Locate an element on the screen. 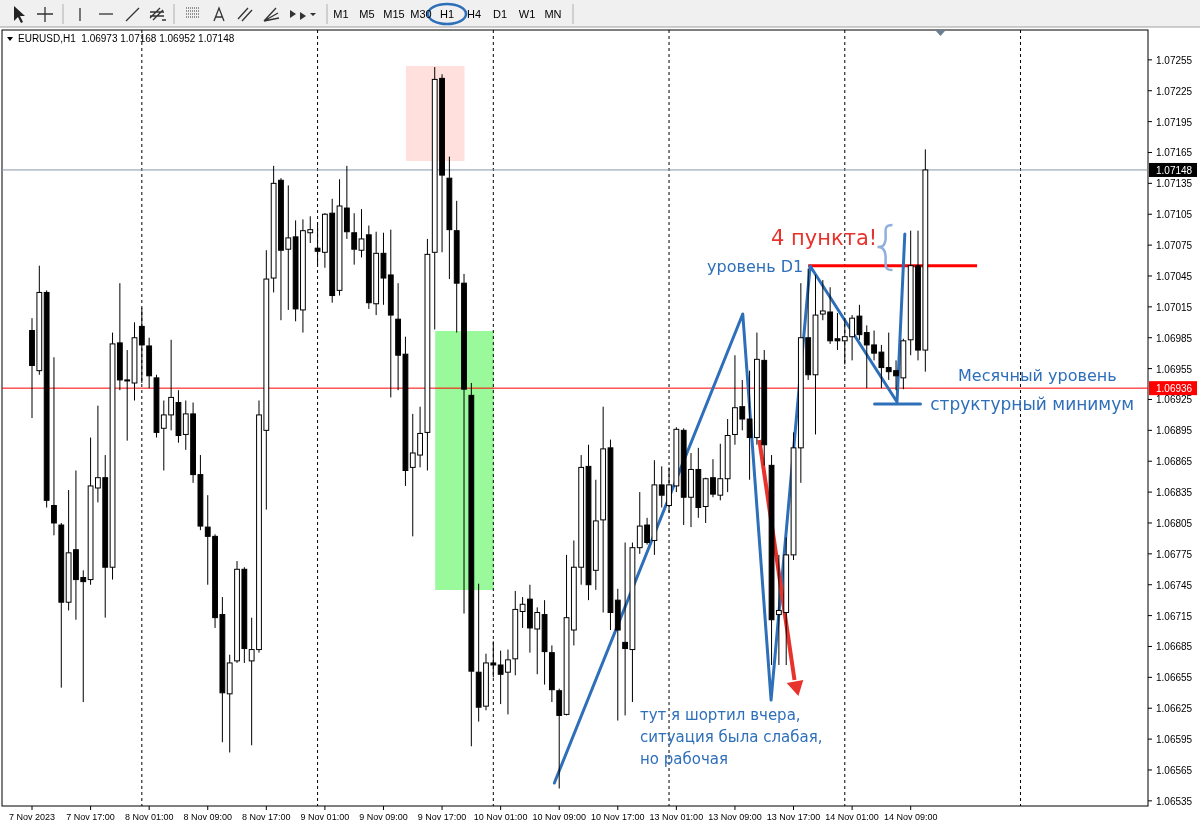  y-tick-label: 1.06715 is located at coordinates (1174, 616).